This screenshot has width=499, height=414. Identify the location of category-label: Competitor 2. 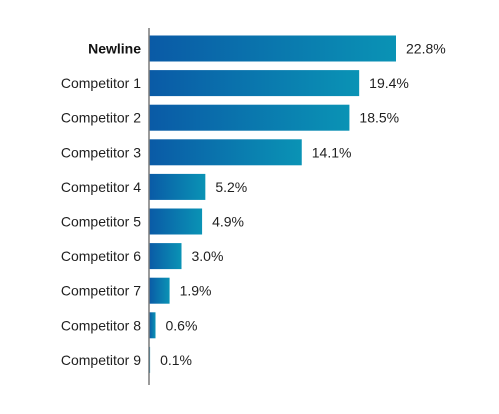
(101, 118).